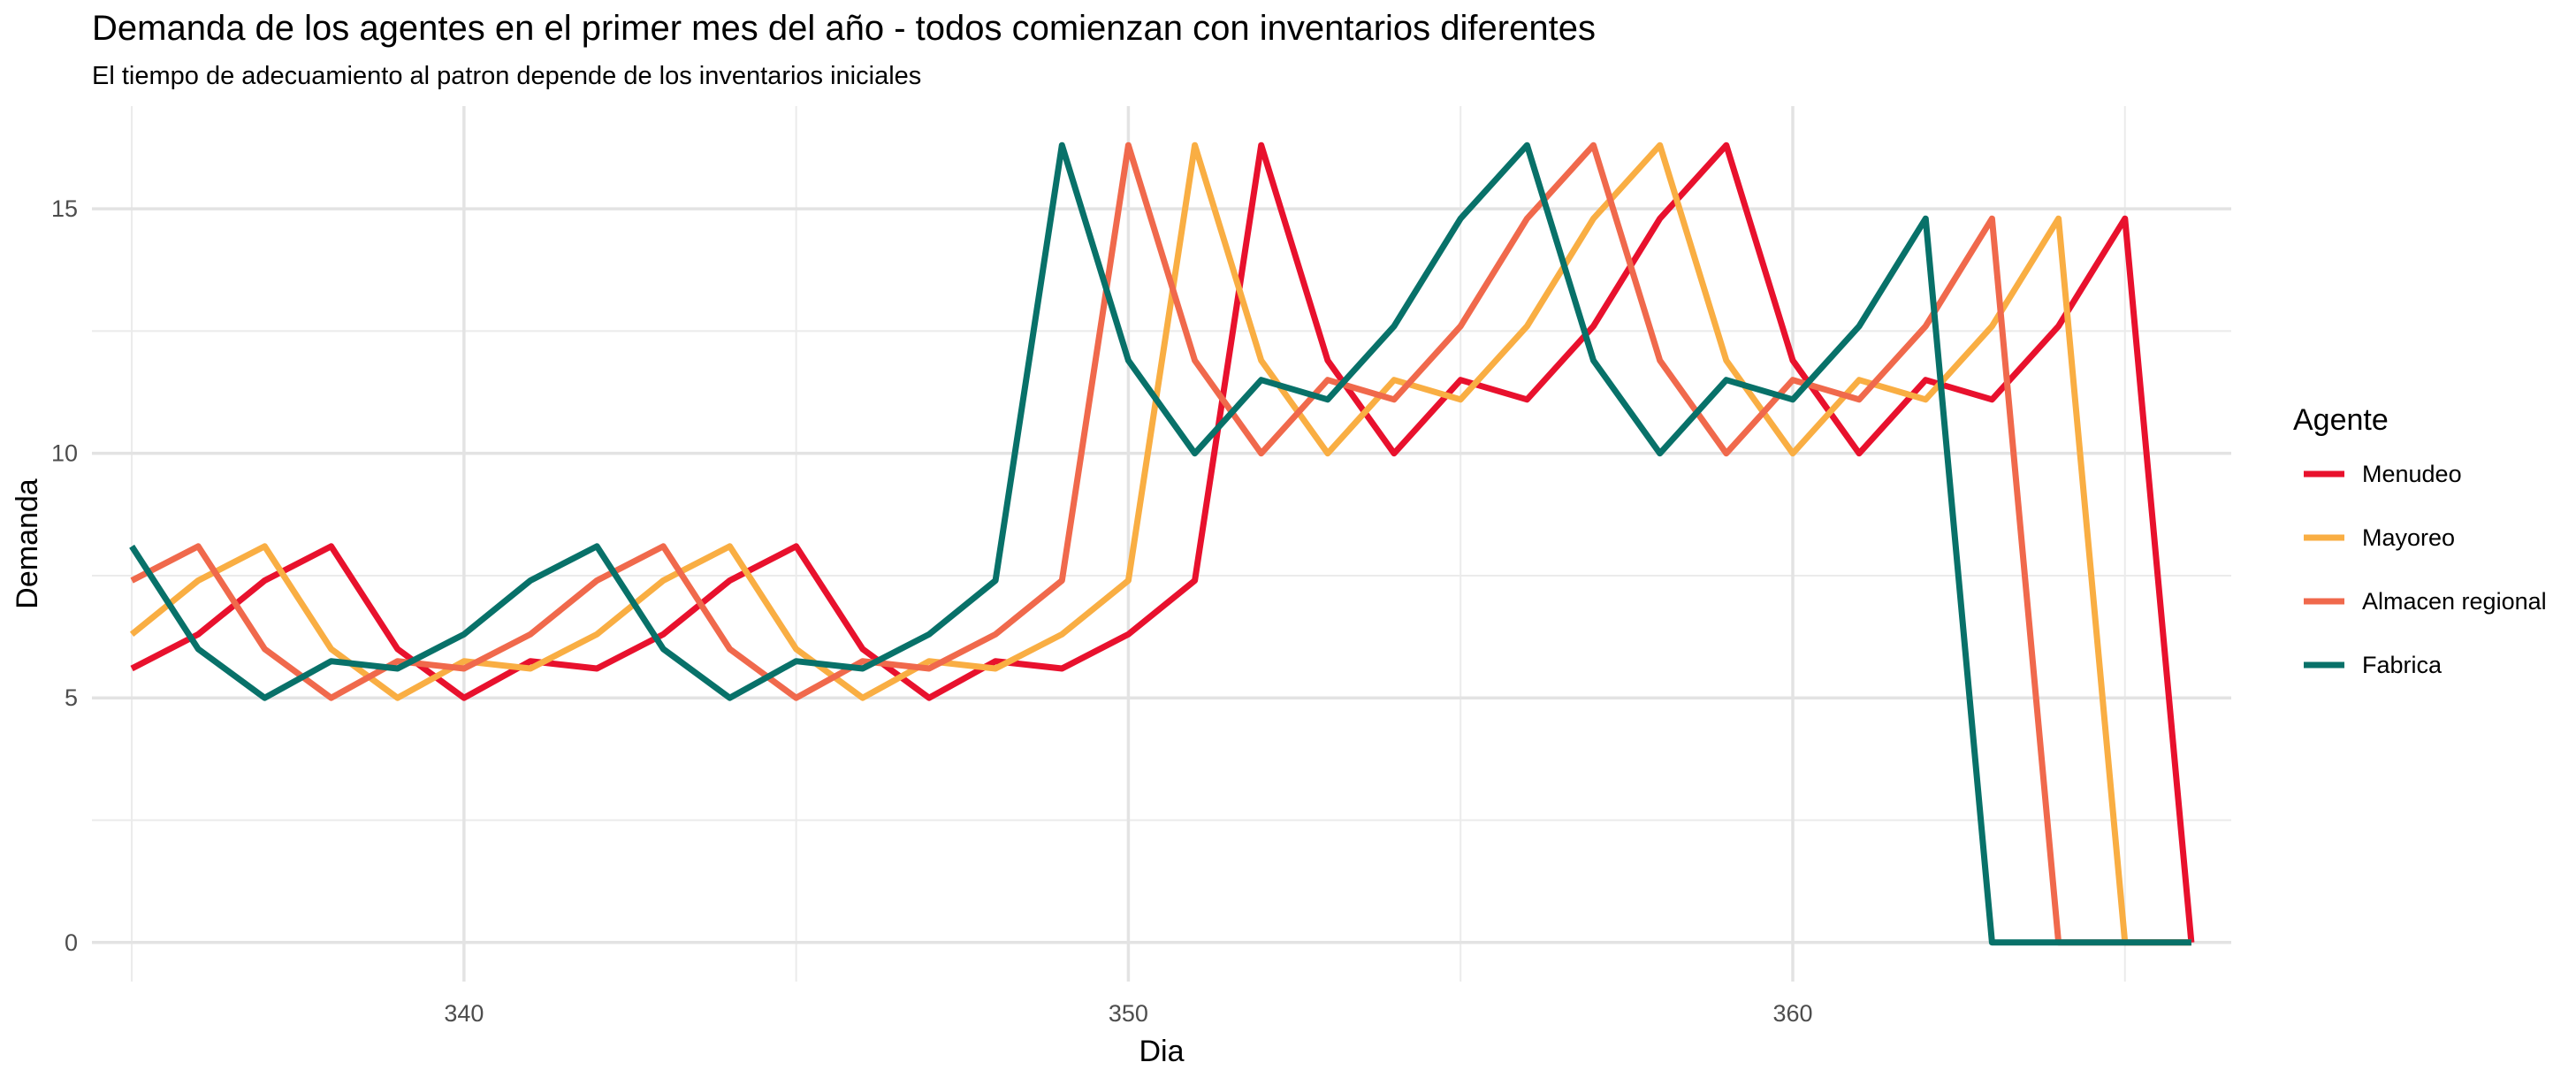 This screenshot has width=2576, height=1070. What do you see at coordinates (2402, 665) in the screenshot?
I see `legend-label-fabrica: Fabrica` at bounding box center [2402, 665].